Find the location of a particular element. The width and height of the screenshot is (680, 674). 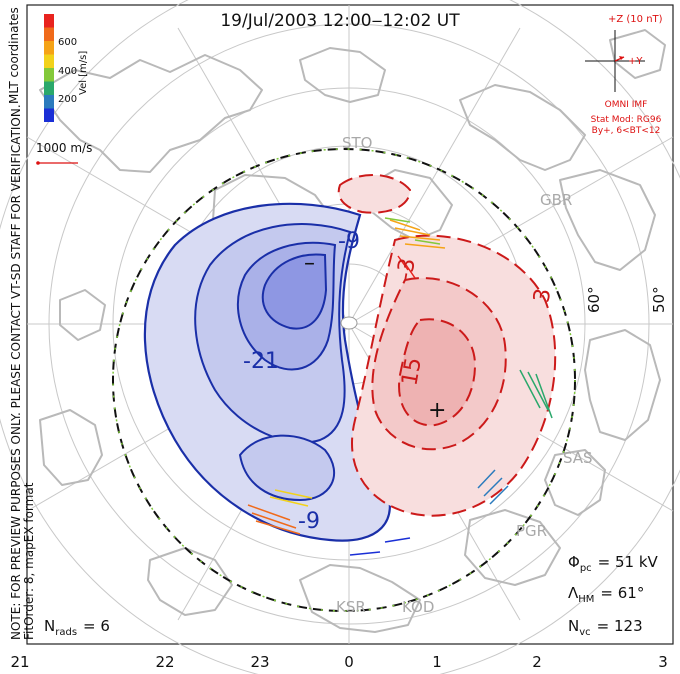

contour-label-minus21: -21 is located at coordinates (261, 361).